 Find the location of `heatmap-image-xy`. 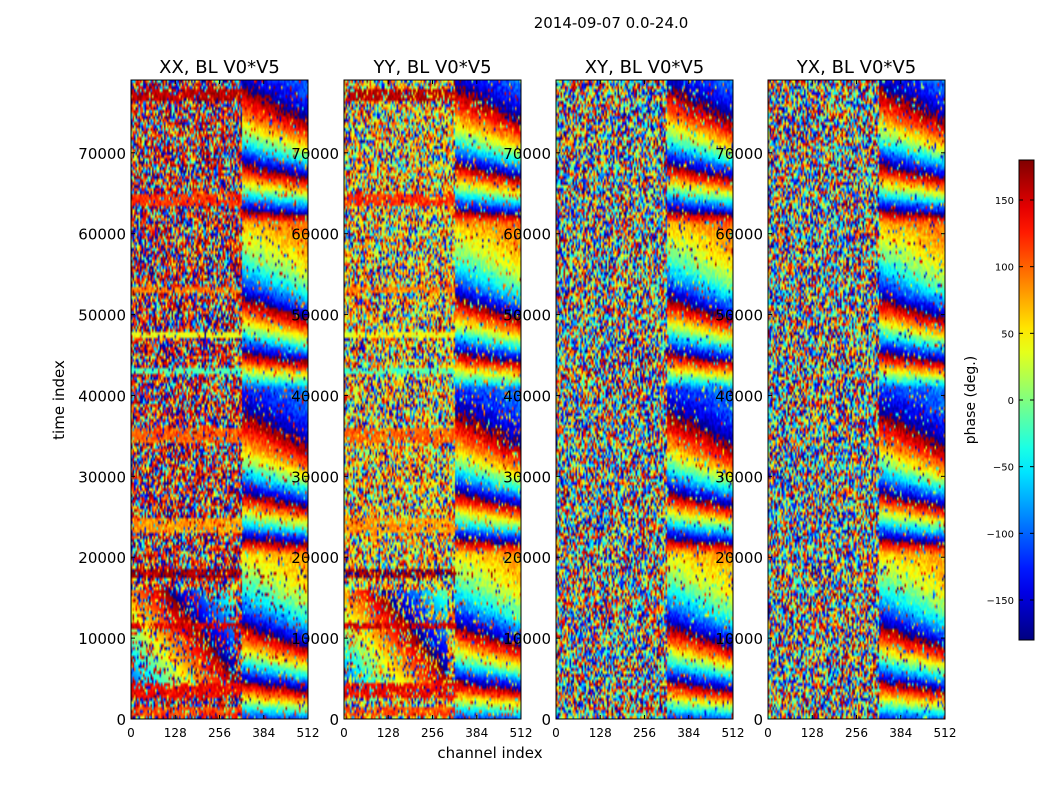

heatmap-image-xy is located at coordinates (644, 399).